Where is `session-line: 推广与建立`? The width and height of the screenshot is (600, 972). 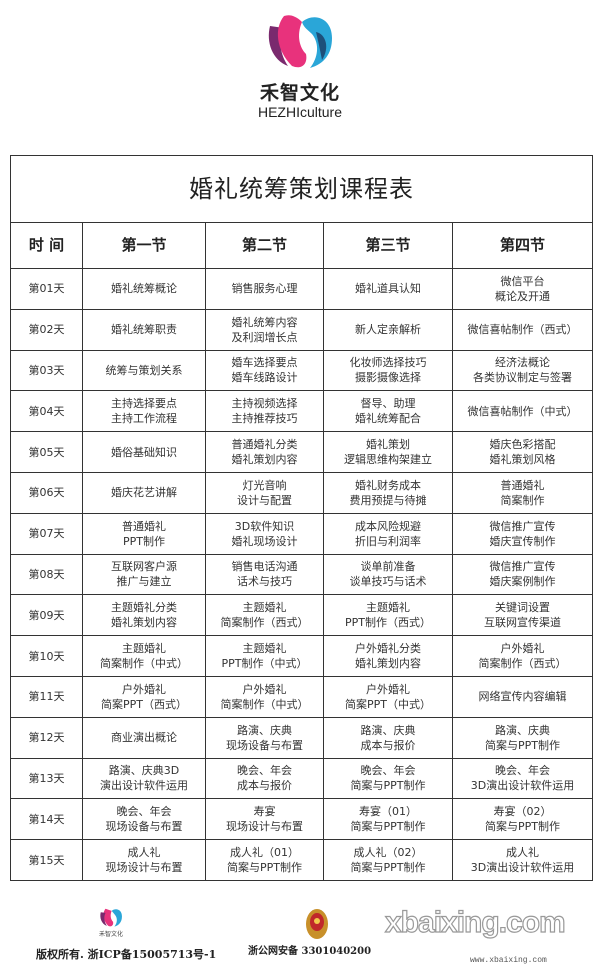 session-line: 推广与建立 is located at coordinates (144, 582).